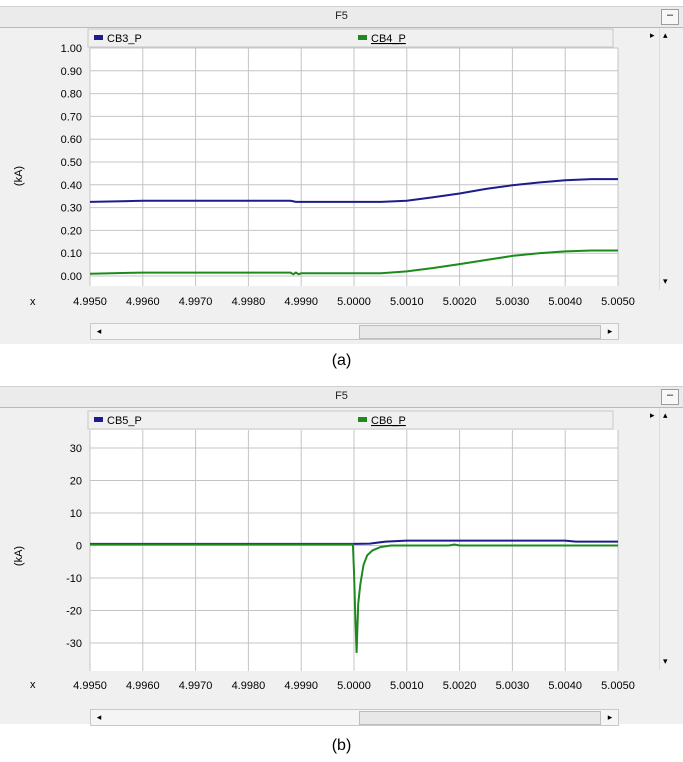 Image resolution: width=683 pixels, height=762 pixels. Describe the element at coordinates (341, 745) in the screenshot. I see `caption-b: (b)` at that location.